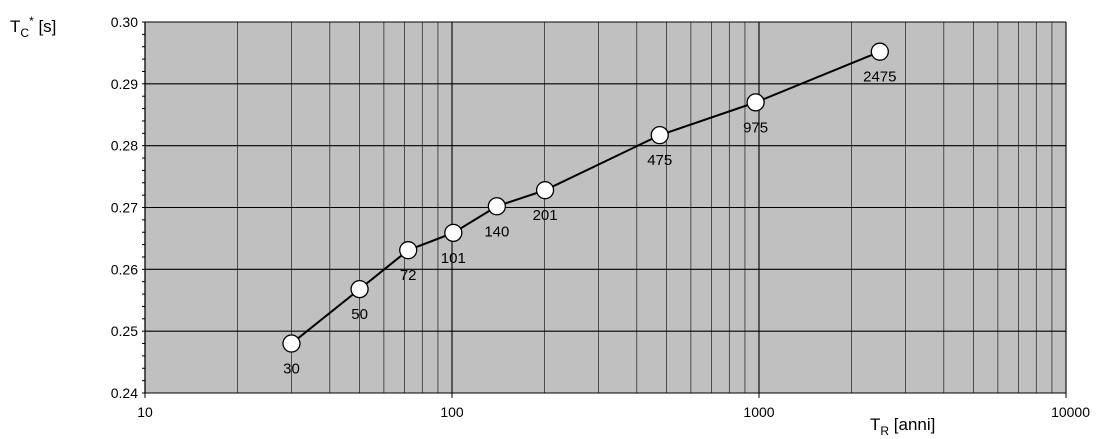 The height and width of the screenshot is (439, 1099). I want to click on x-tick-label: 10, so click(145, 412).